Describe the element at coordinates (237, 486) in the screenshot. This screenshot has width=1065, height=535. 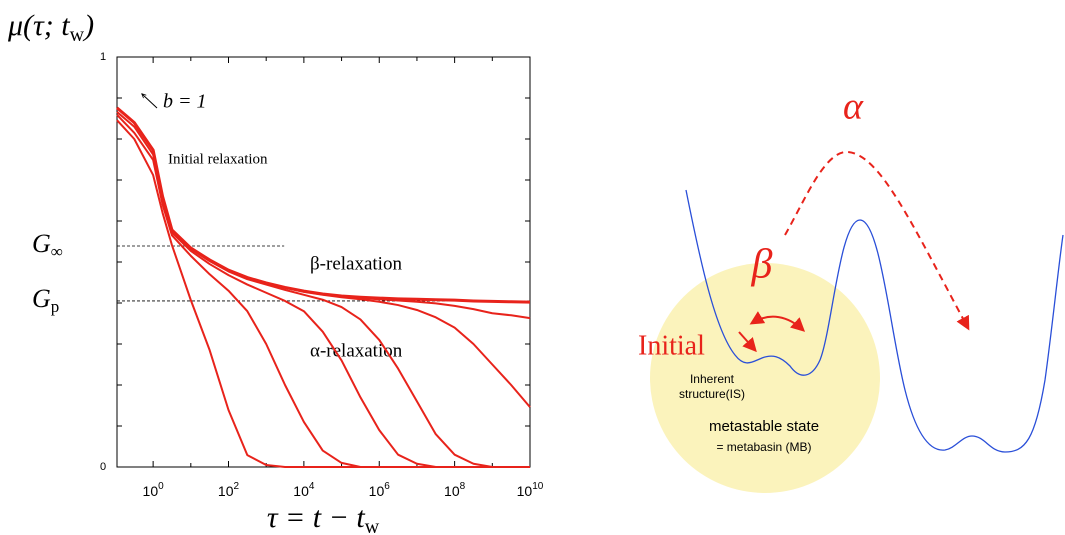
I see `x-tick-exponent: 2` at that location.